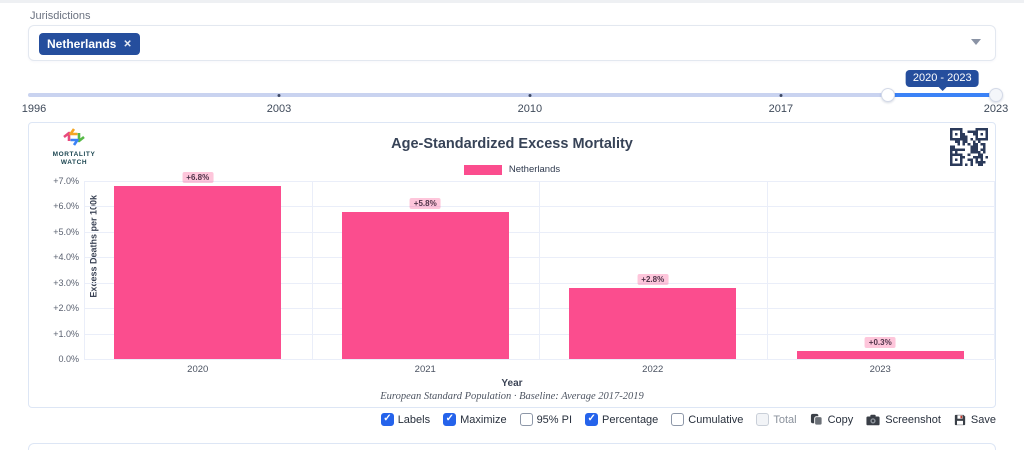 The height and width of the screenshot is (450, 1024). I want to click on slider-year-label: 2017, so click(781, 109).